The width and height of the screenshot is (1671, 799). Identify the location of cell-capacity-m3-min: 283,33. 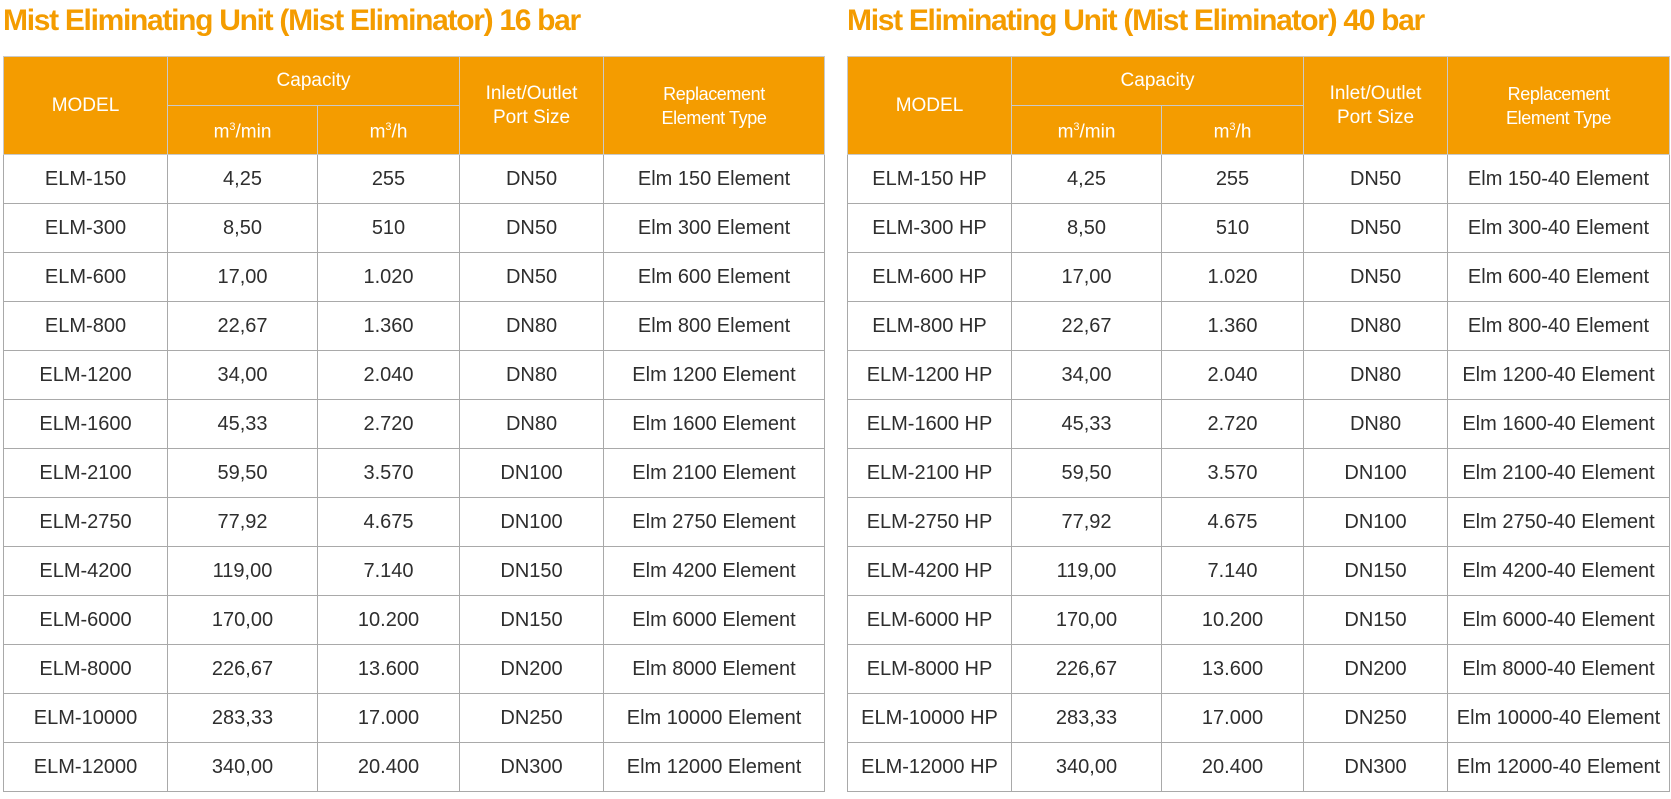
(1086, 718).